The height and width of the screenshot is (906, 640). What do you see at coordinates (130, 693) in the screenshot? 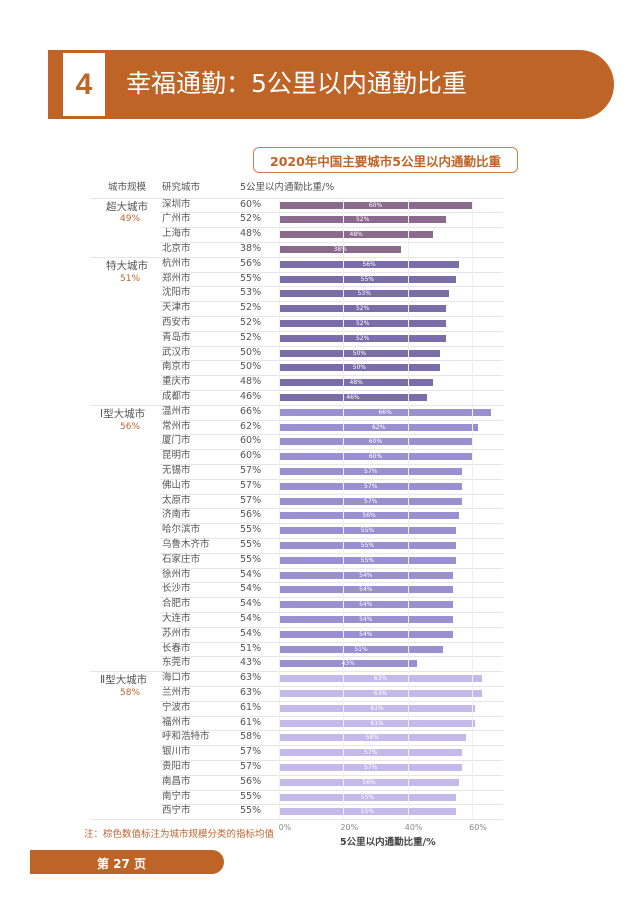
I see `group-average: 58%` at bounding box center [130, 693].